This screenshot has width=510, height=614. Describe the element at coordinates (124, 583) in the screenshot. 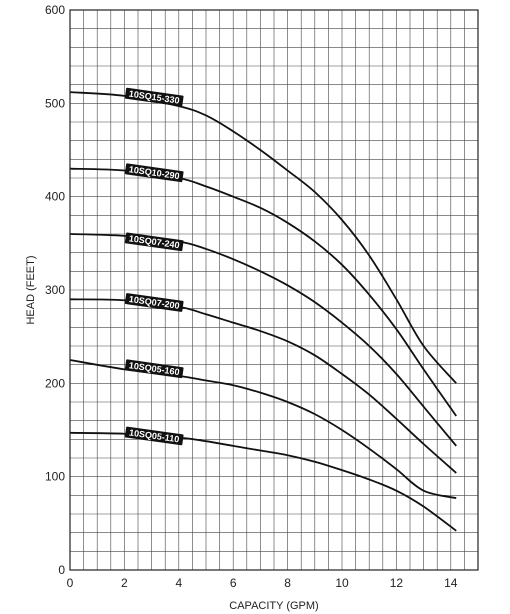

I see `x-tick-label: 2` at that location.